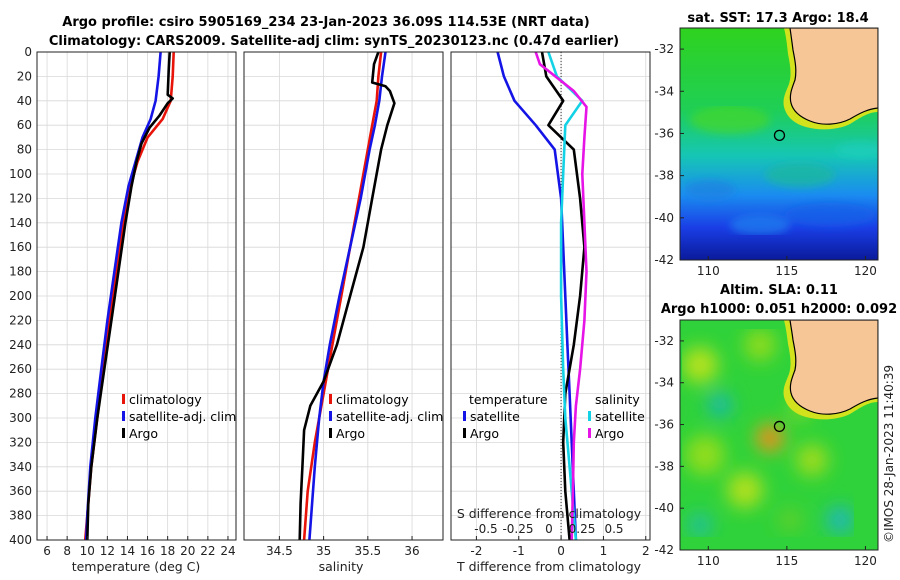  What do you see at coordinates (20, 394) in the screenshot?
I see `y-tick-label: 280` at bounding box center [20, 394].